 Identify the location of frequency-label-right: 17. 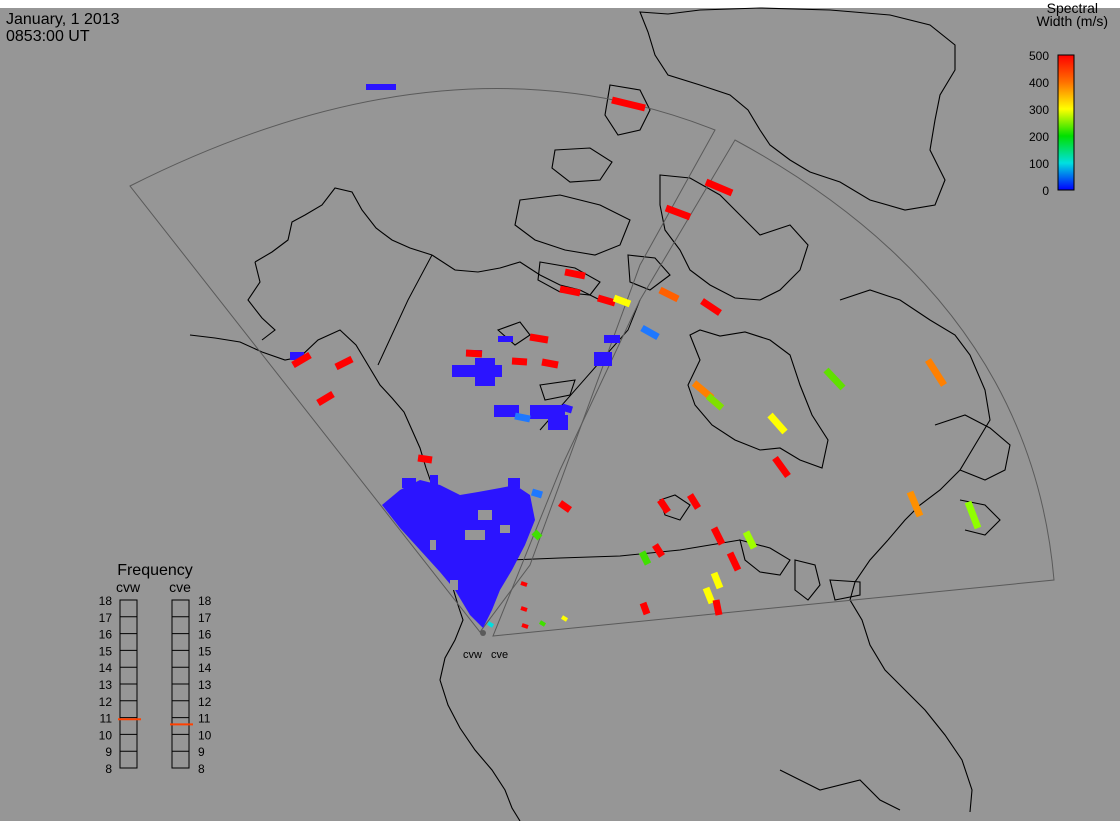
(205, 618).